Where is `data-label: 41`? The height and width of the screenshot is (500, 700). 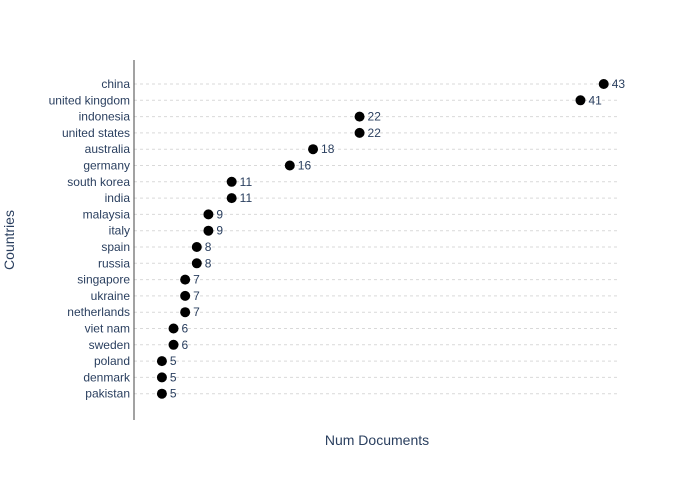
data-label: 41 is located at coordinates (595, 100).